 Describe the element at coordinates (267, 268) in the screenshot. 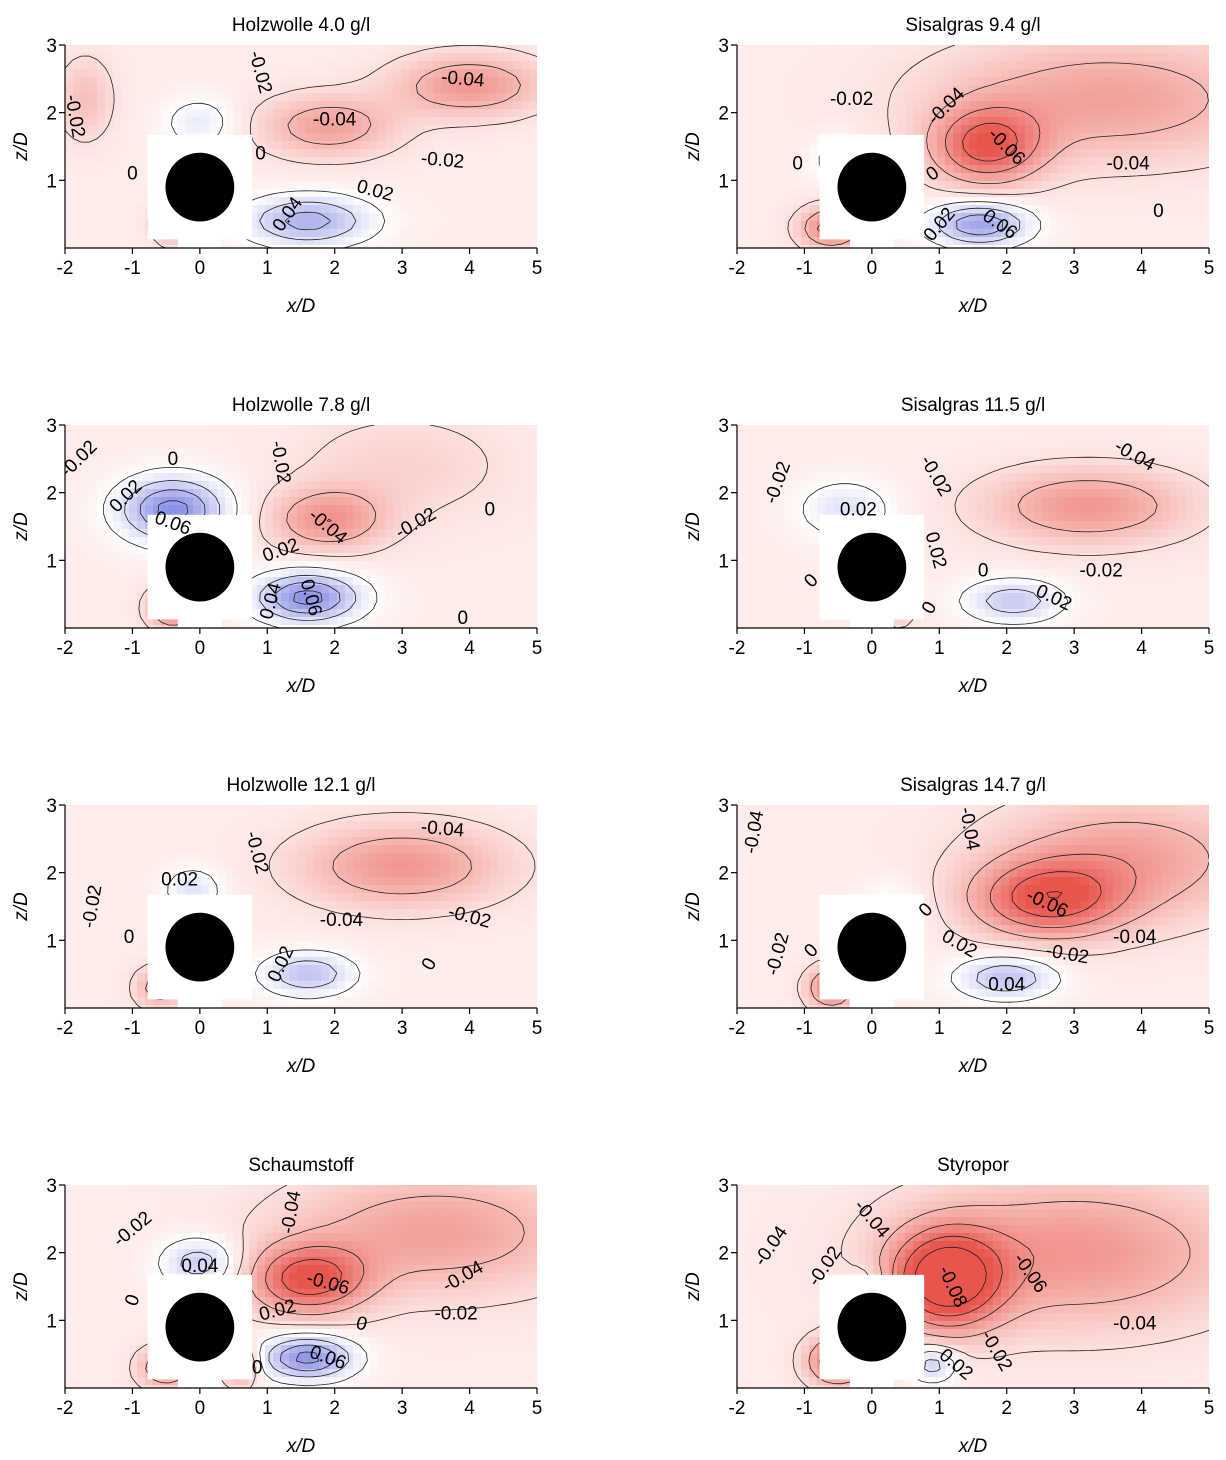

I see `x-tick-label: 1` at that location.